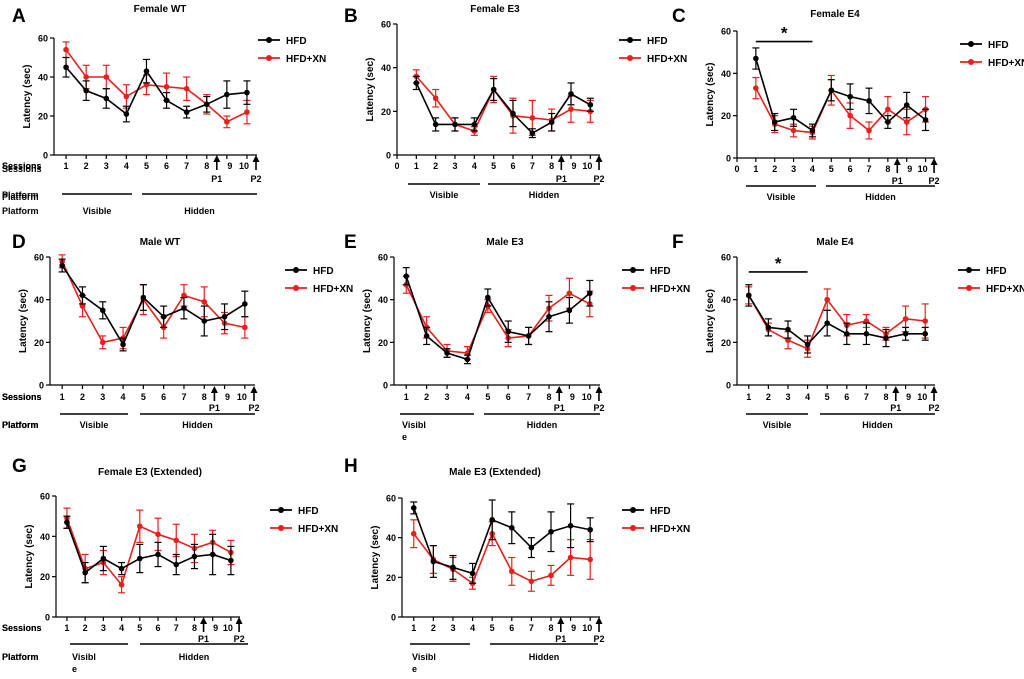  I want to click on y-axis-label: Latency (sec), so click(710, 95).